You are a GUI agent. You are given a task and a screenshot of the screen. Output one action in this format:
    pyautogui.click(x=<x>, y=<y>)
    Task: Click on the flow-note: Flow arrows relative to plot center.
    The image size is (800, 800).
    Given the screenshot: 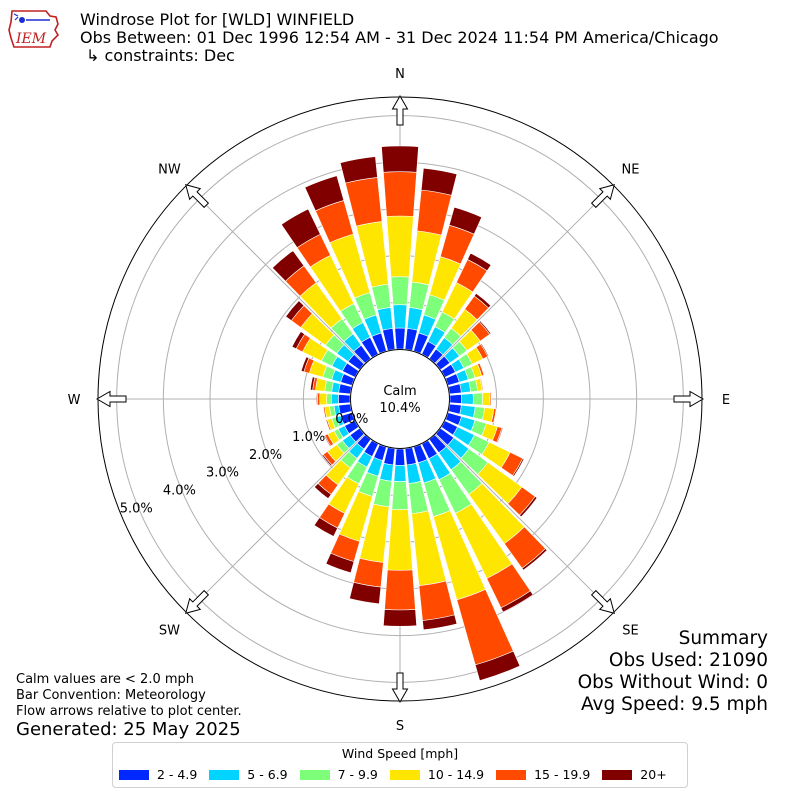 What is the action you would take?
    pyautogui.click(x=129, y=711)
    